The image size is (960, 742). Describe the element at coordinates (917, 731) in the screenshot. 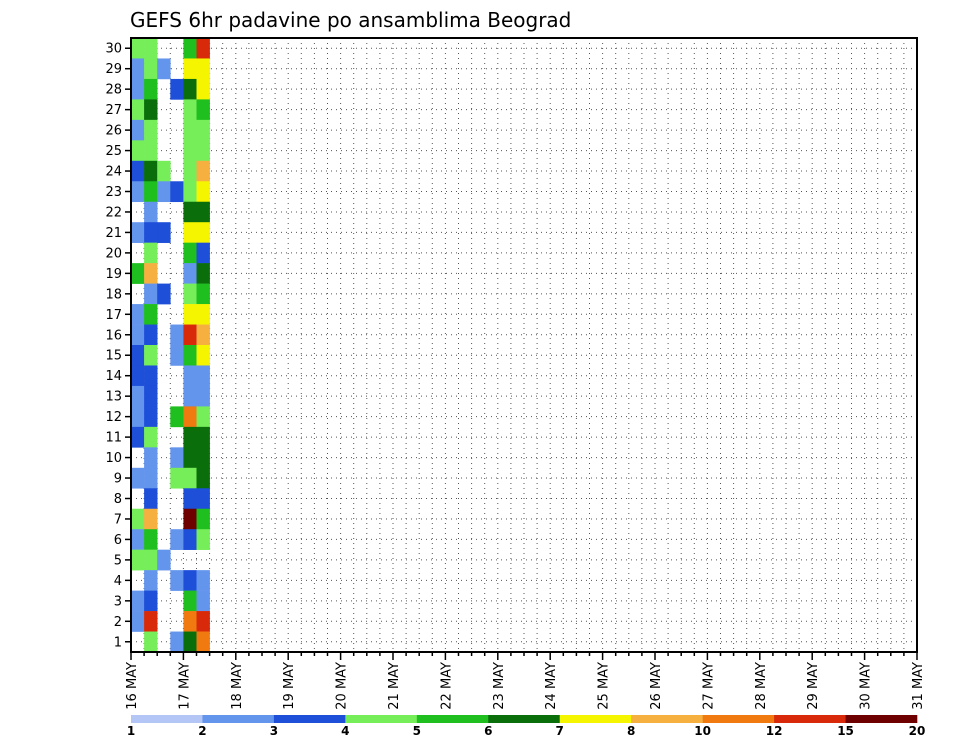

I see `colorbar-label: 20` at that location.